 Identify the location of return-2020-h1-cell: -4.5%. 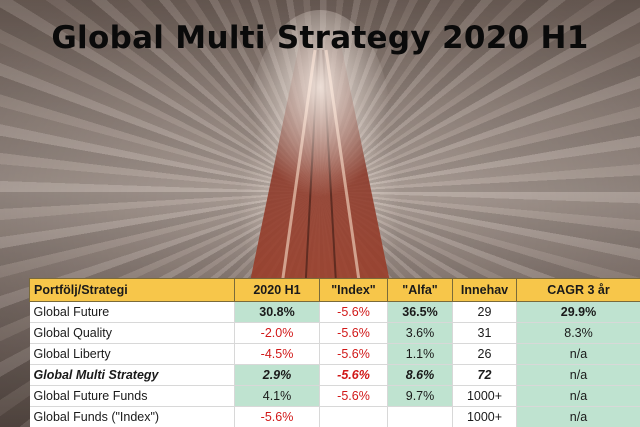
(277, 354).